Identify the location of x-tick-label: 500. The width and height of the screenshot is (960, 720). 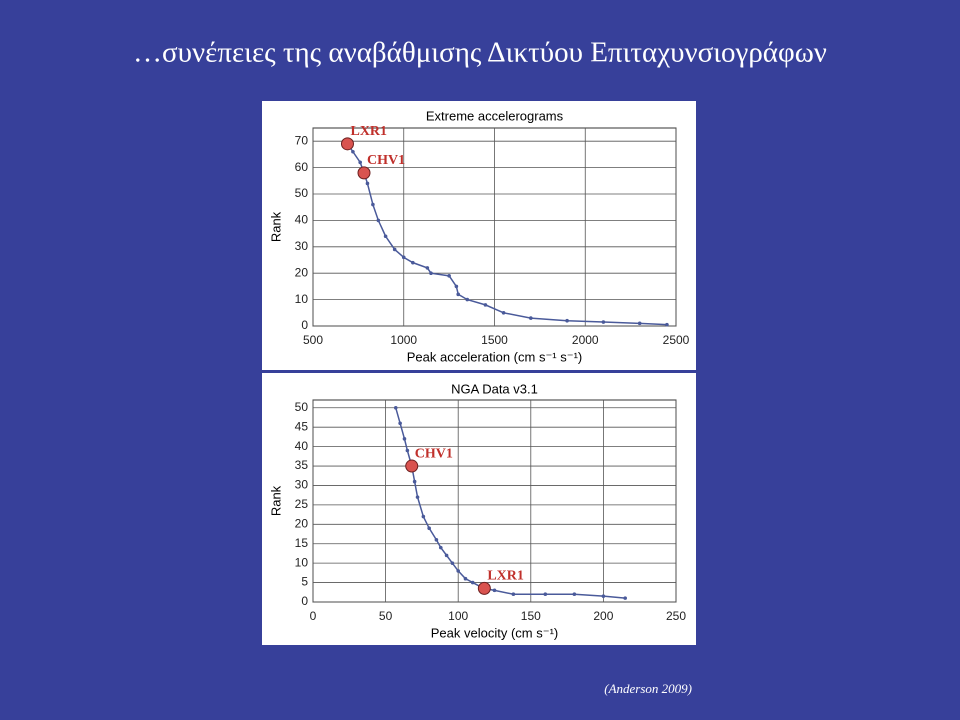
(313, 340).